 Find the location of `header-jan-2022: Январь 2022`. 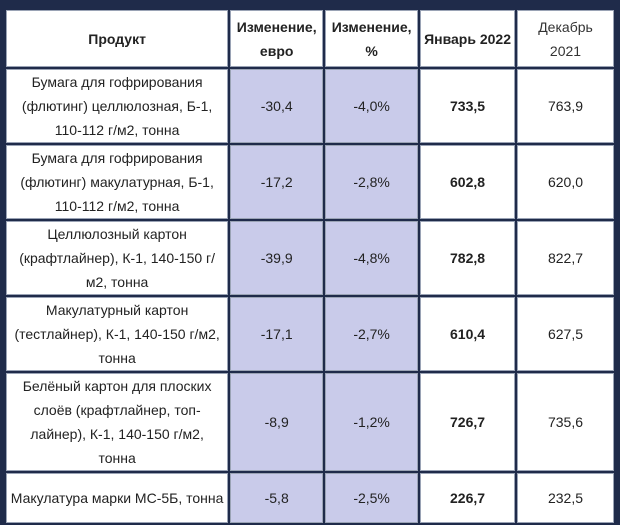

header-jan-2022: Январь 2022 is located at coordinates (467, 38).